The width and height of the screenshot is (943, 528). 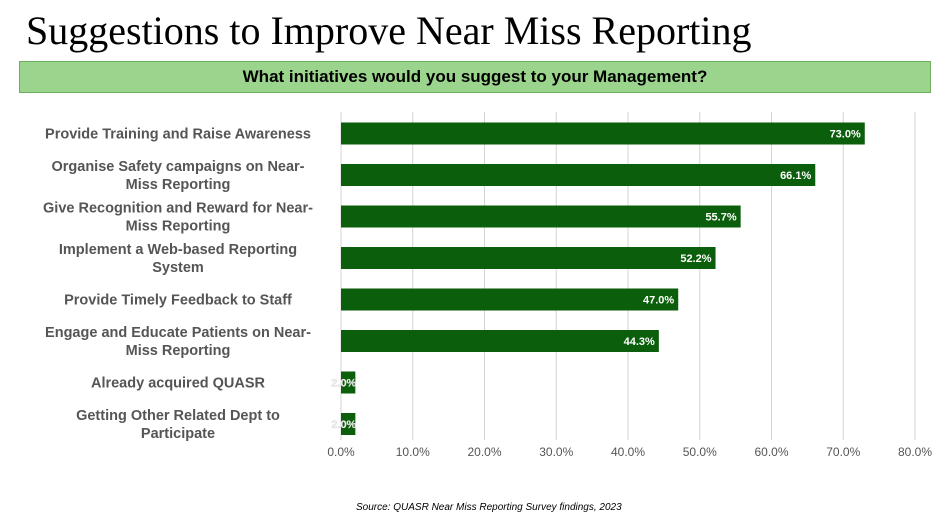 I want to click on data-label: 55.7%, so click(x=720, y=218).